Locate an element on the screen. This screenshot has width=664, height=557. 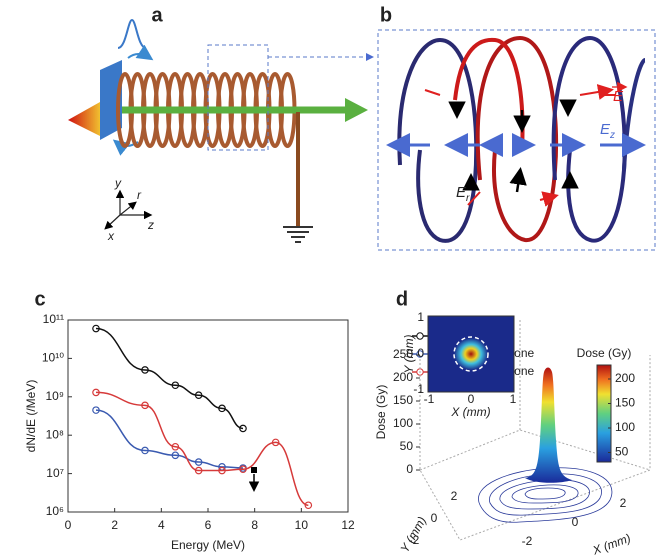
panel-label: b is located at coordinates (386, 15).